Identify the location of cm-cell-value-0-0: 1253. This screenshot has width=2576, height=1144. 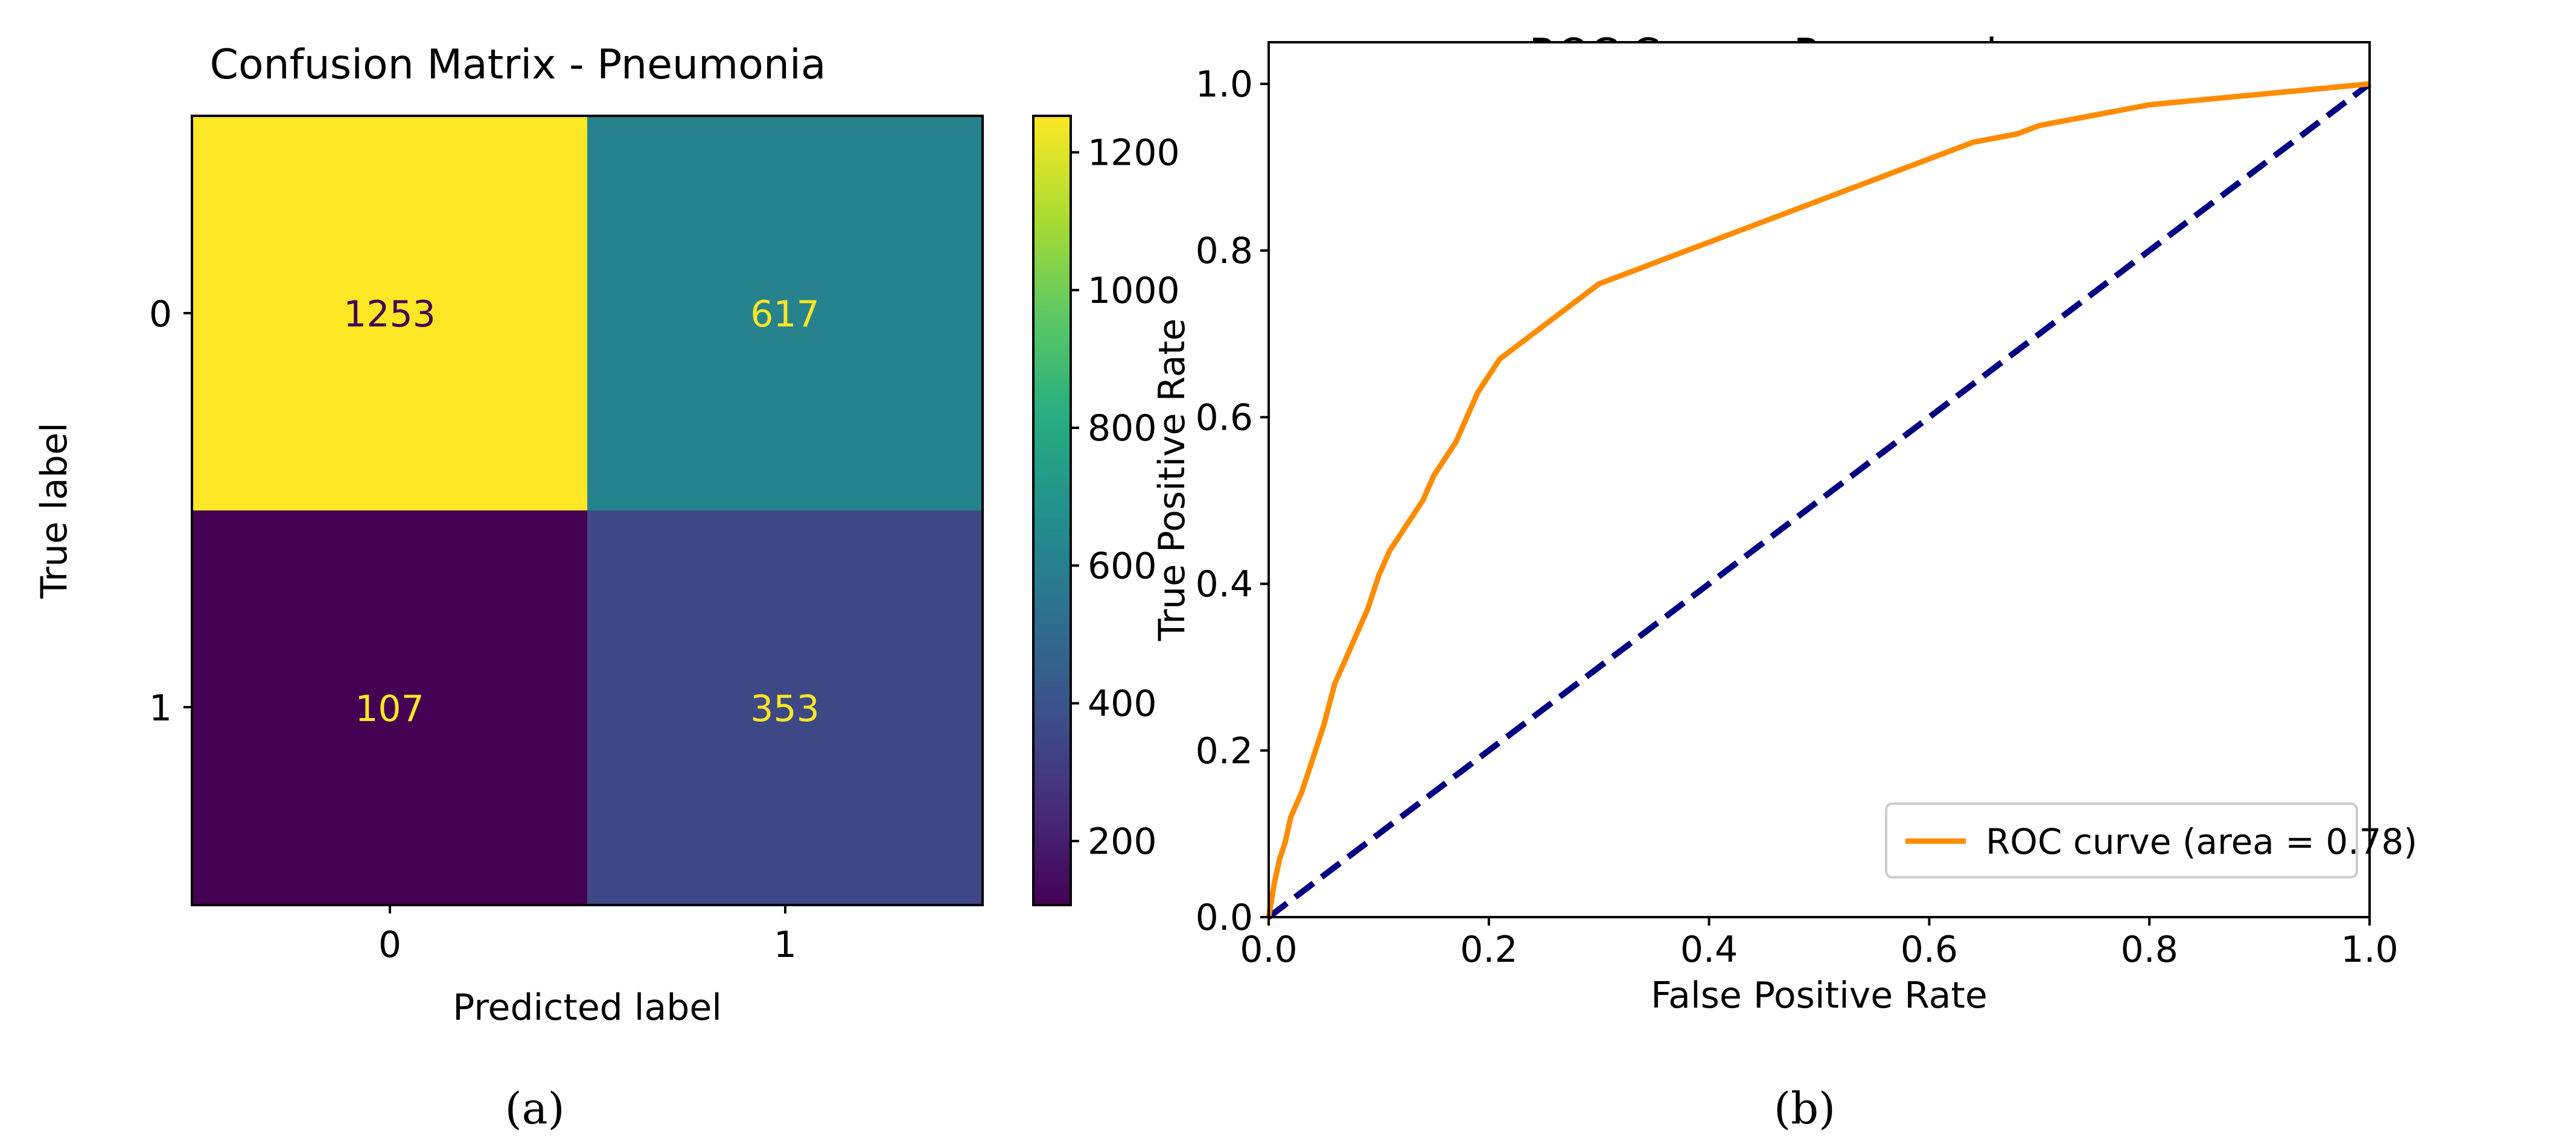
(389, 314).